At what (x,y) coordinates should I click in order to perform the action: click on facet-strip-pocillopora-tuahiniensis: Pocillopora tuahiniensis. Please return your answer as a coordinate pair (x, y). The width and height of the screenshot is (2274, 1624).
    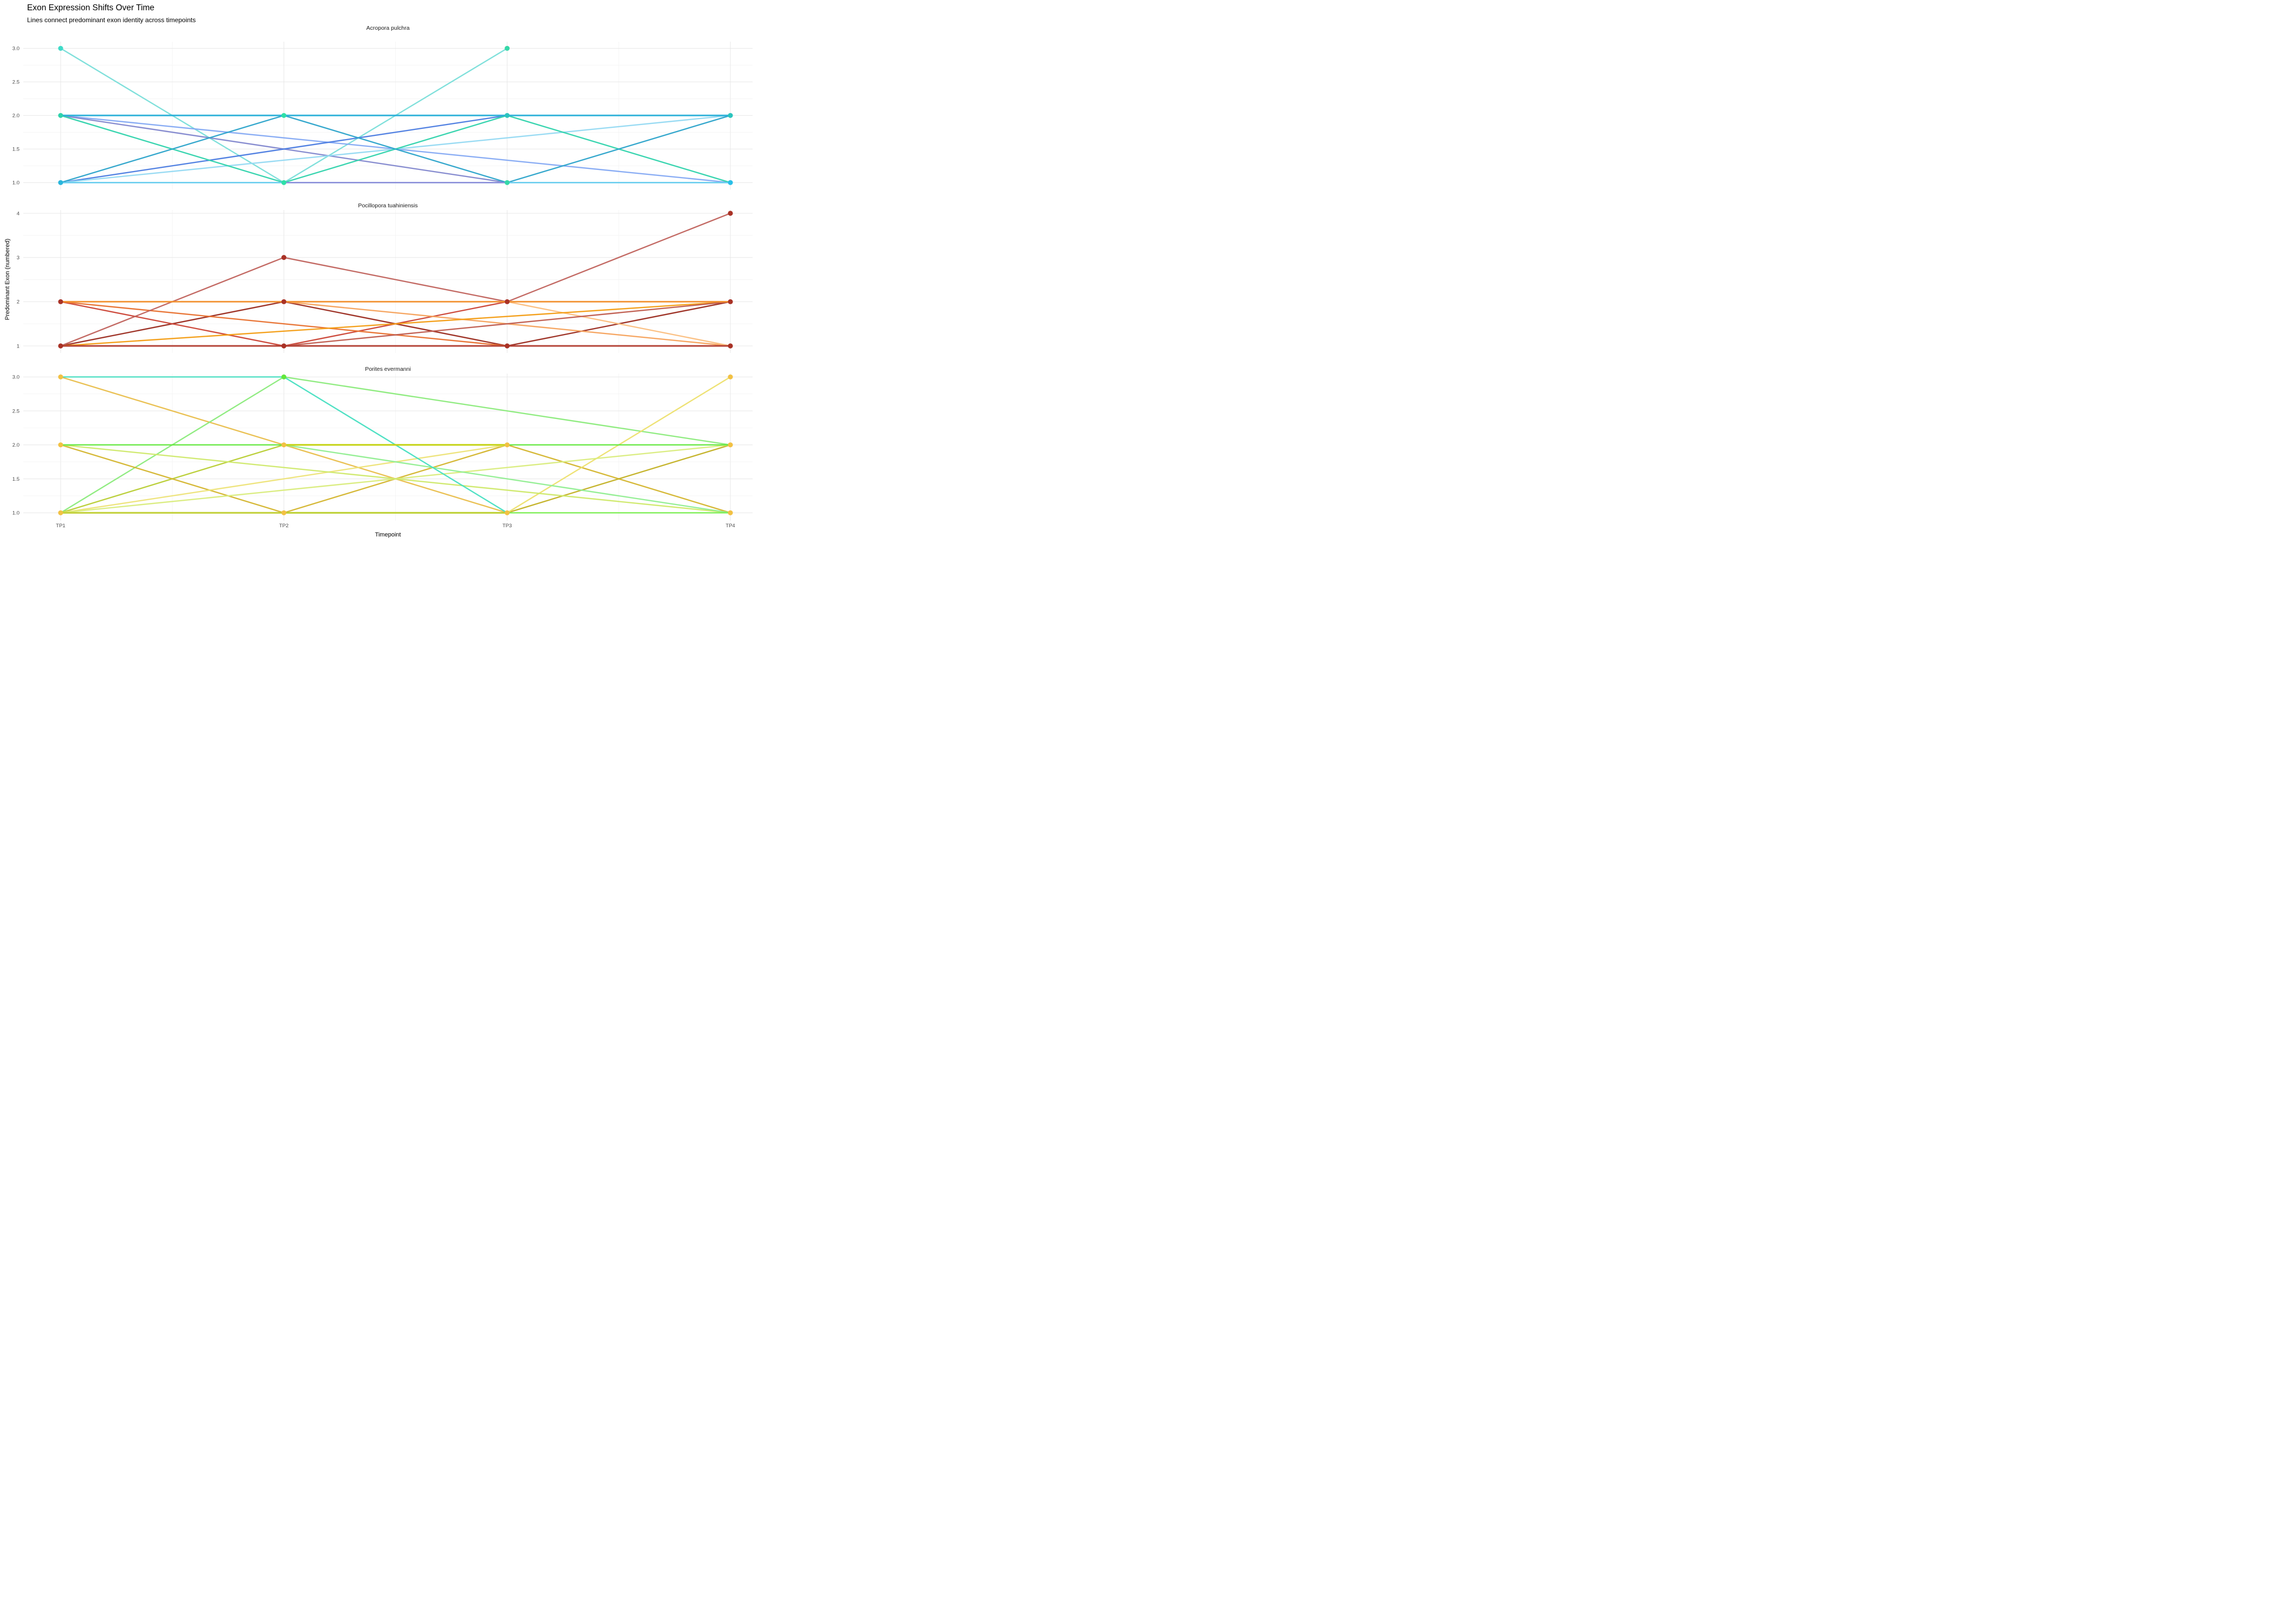
    Looking at the image, I should click on (388, 205).